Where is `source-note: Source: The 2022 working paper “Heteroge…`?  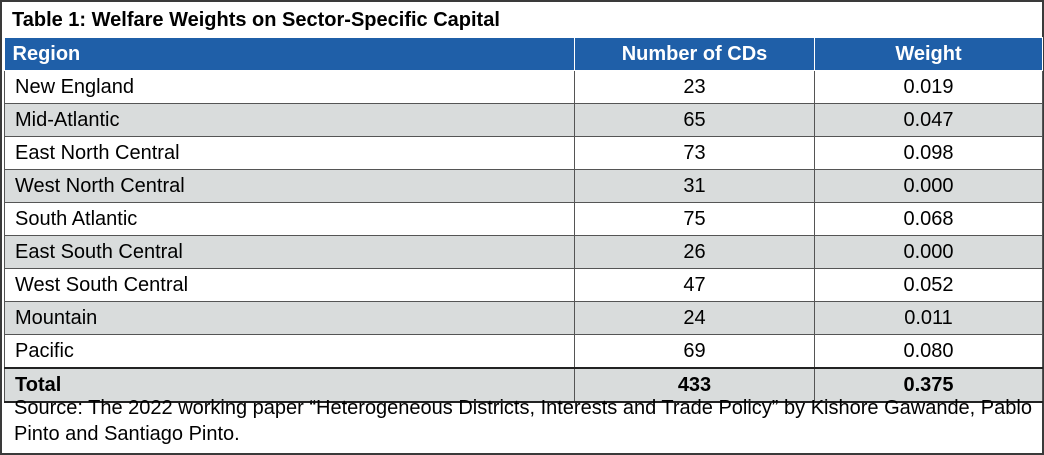
source-note: Source: The 2022 working paper “Heteroge… is located at coordinates (523, 421).